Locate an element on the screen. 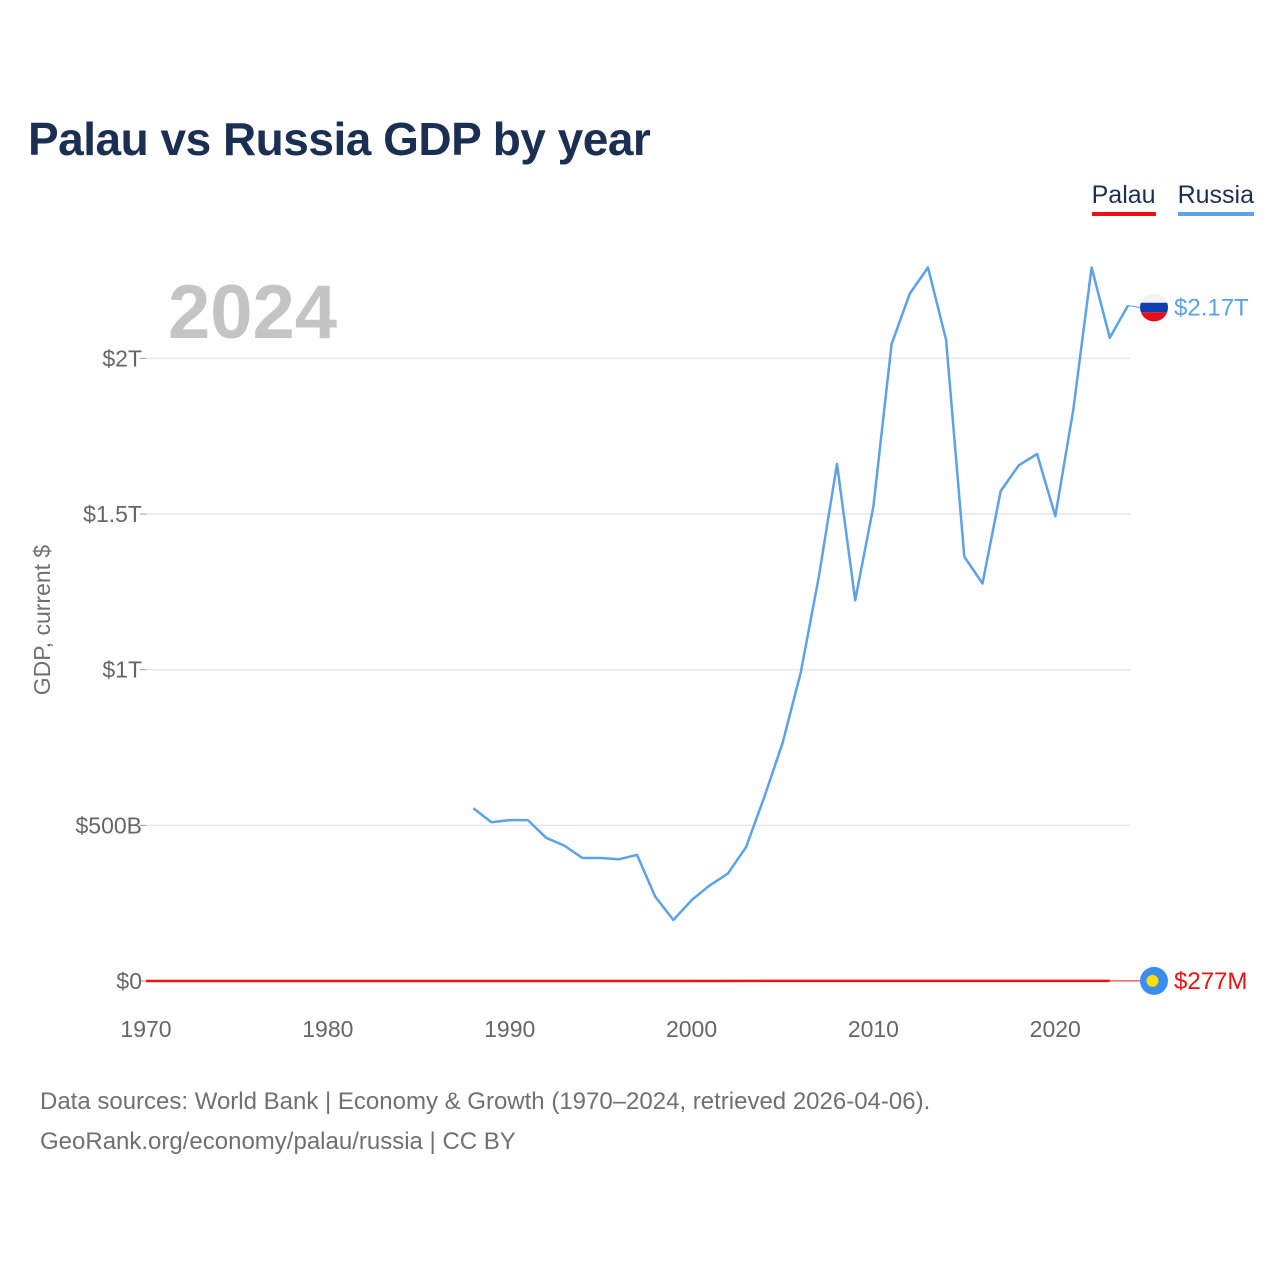  legend: Palau Russia is located at coordinates (1172, 198).